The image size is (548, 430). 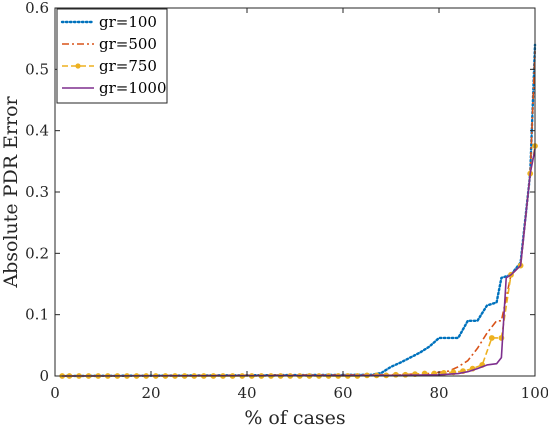 What do you see at coordinates (37, 8) in the screenshot?
I see `y-tick-label: 0.6` at bounding box center [37, 8].